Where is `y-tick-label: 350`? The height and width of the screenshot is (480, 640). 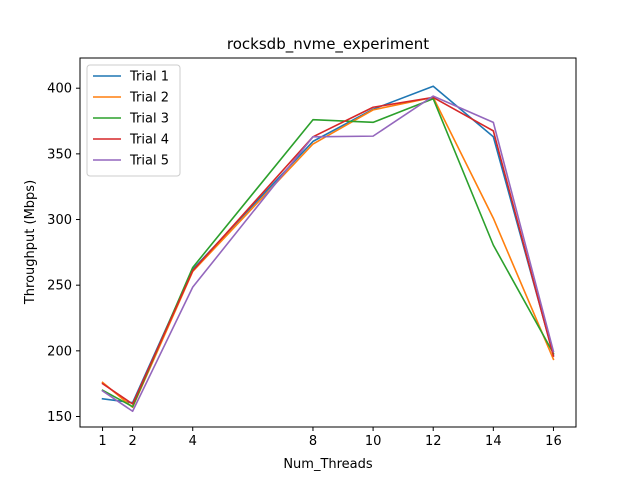
y-tick-label: 350 is located at coordinates (59, 154).